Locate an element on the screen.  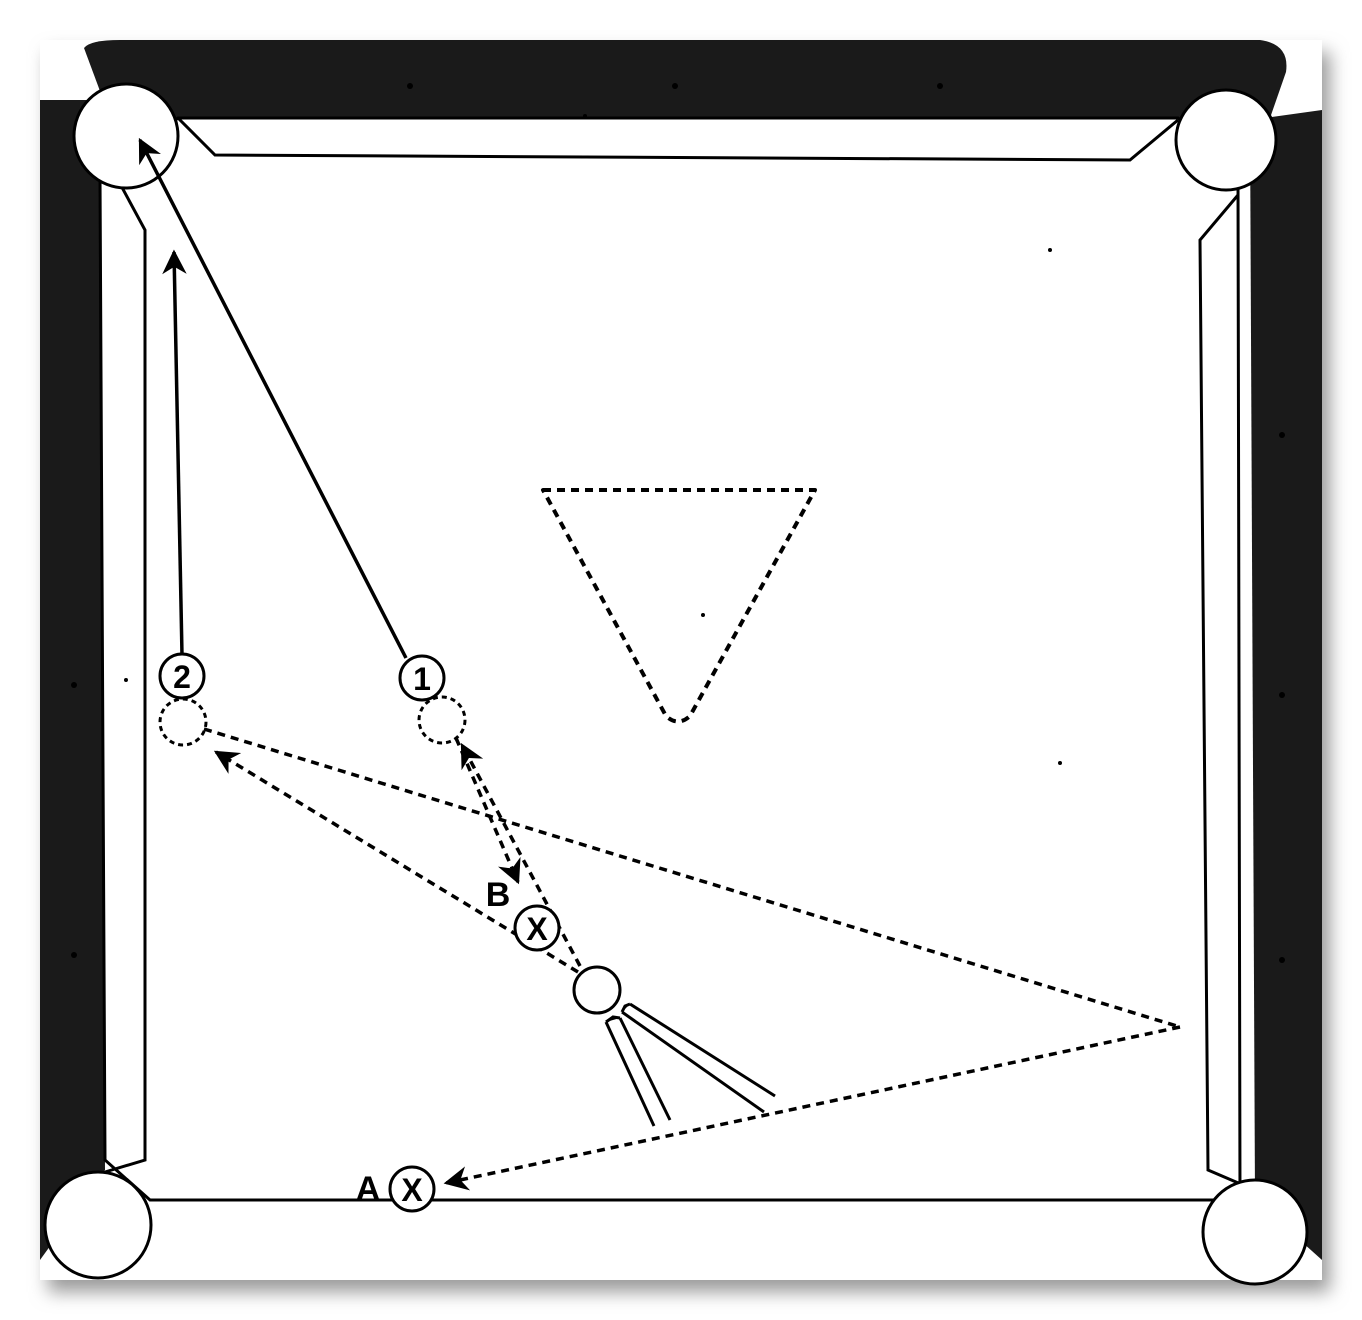
top-cushion-line is located at coordinates (677, 139).